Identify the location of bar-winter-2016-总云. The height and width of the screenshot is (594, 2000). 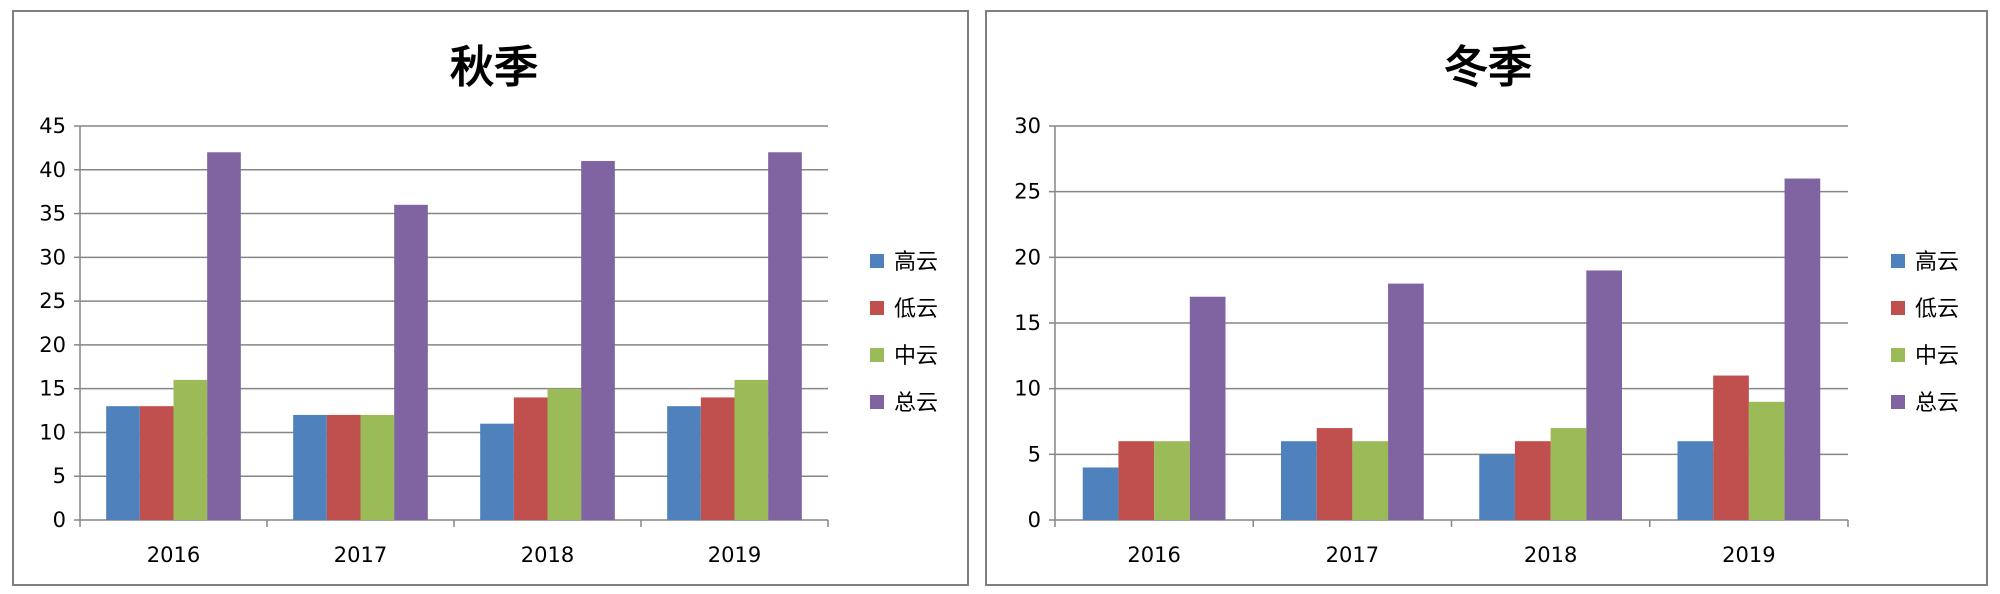
(1207, 408).